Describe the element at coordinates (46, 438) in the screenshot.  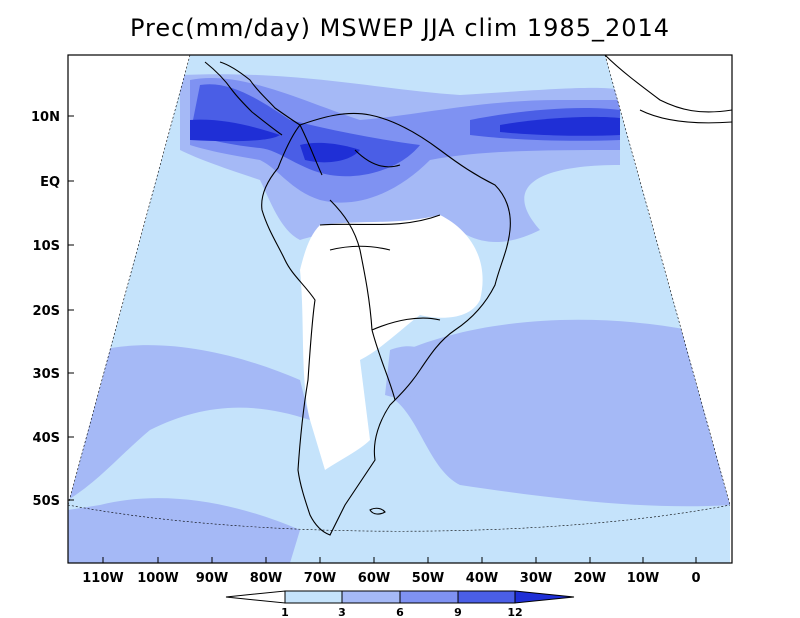
I see `lat-label: 40S` at that location.